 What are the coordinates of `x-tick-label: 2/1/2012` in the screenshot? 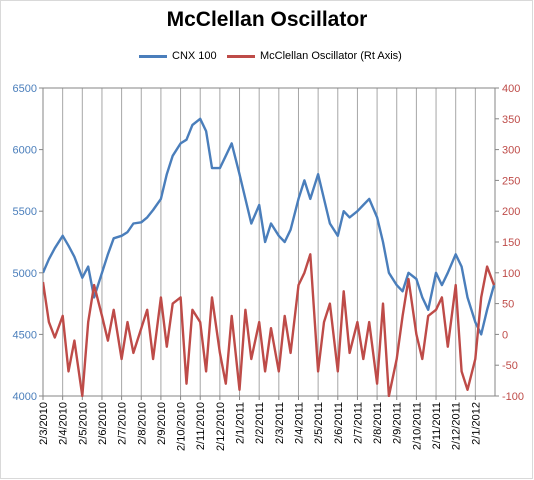 It's located at (476, 423).